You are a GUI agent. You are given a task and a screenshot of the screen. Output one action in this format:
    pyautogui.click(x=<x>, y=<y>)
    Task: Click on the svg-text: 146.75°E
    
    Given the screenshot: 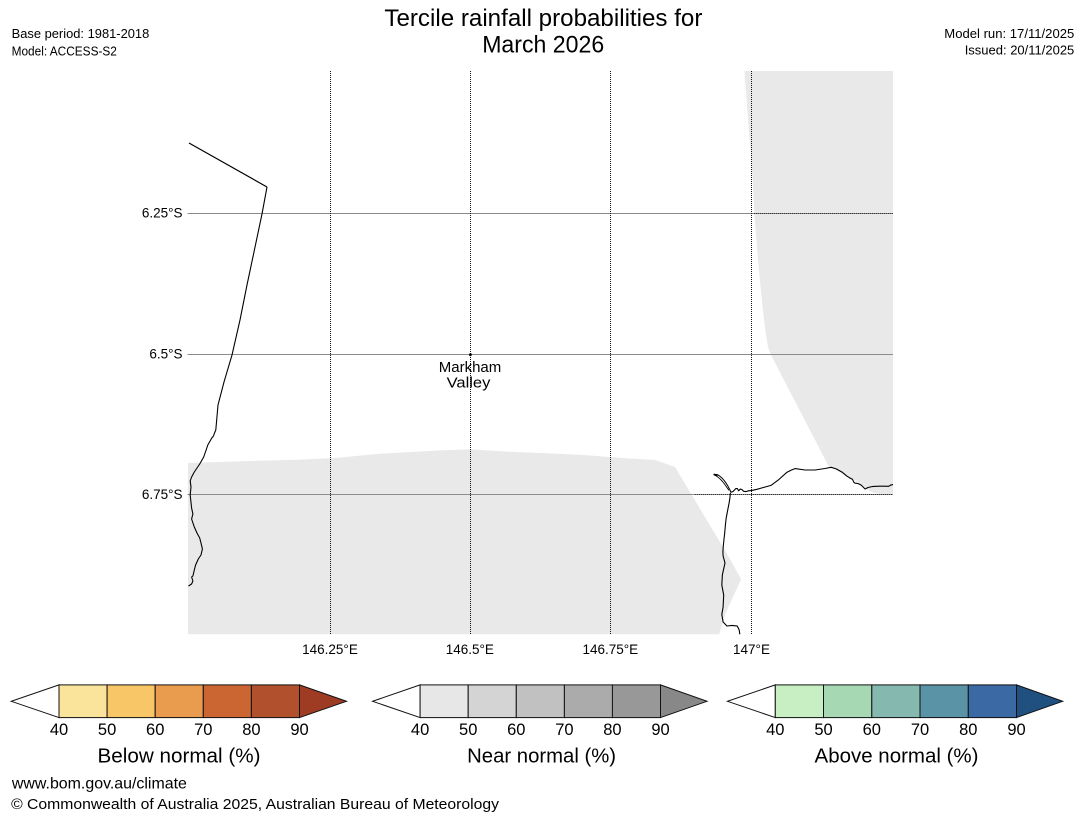 What is the action you would take?
    pyautogui.click(x=610, y=649)
    